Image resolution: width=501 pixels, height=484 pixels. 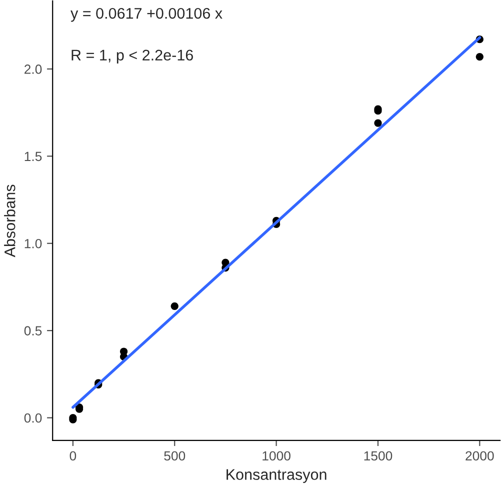 What do you see at coordinates (33, 331) in the screenshot?
I see `y-tick-label: 0.5` at bounding box center [33, 331].